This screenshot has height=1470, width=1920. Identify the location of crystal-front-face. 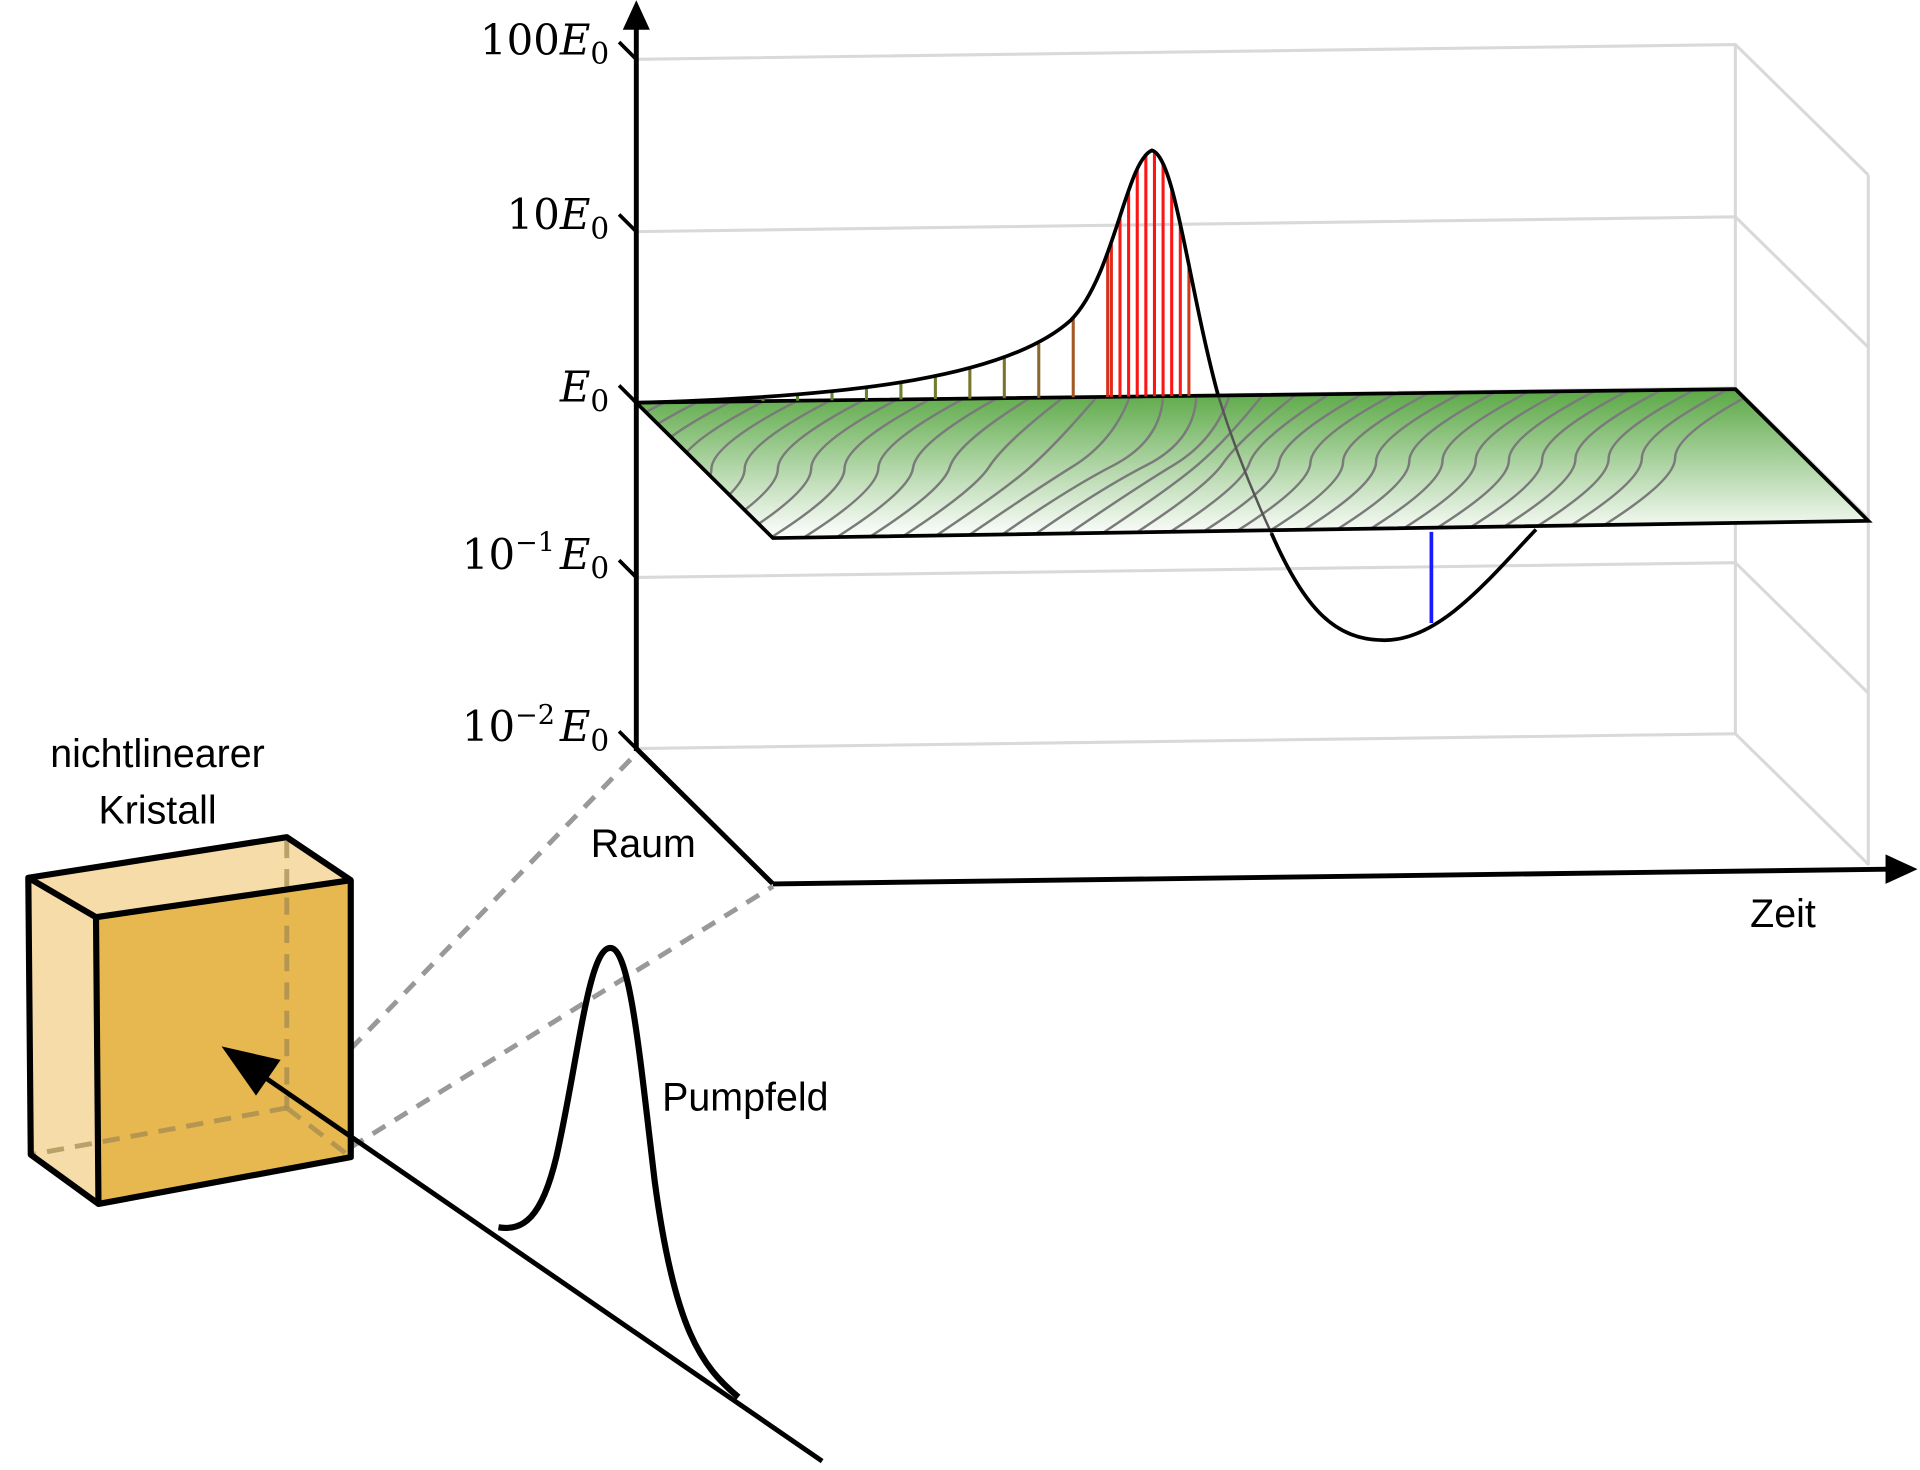
(223, 1042).